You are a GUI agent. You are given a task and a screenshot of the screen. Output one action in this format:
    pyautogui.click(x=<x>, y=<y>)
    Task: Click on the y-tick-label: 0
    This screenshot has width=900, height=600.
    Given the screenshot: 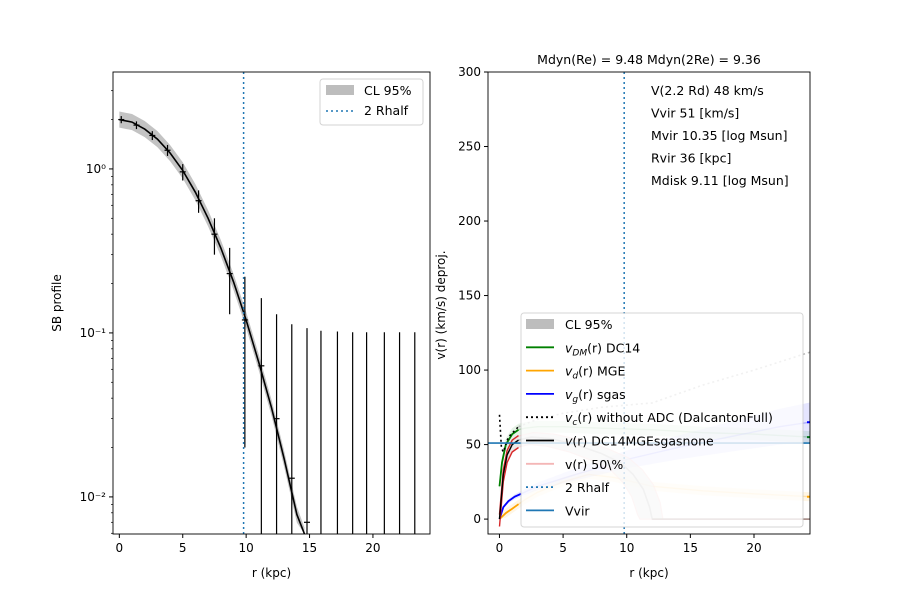 What is the action you would take?
    pyautogui.click(x=477, y=519)
    